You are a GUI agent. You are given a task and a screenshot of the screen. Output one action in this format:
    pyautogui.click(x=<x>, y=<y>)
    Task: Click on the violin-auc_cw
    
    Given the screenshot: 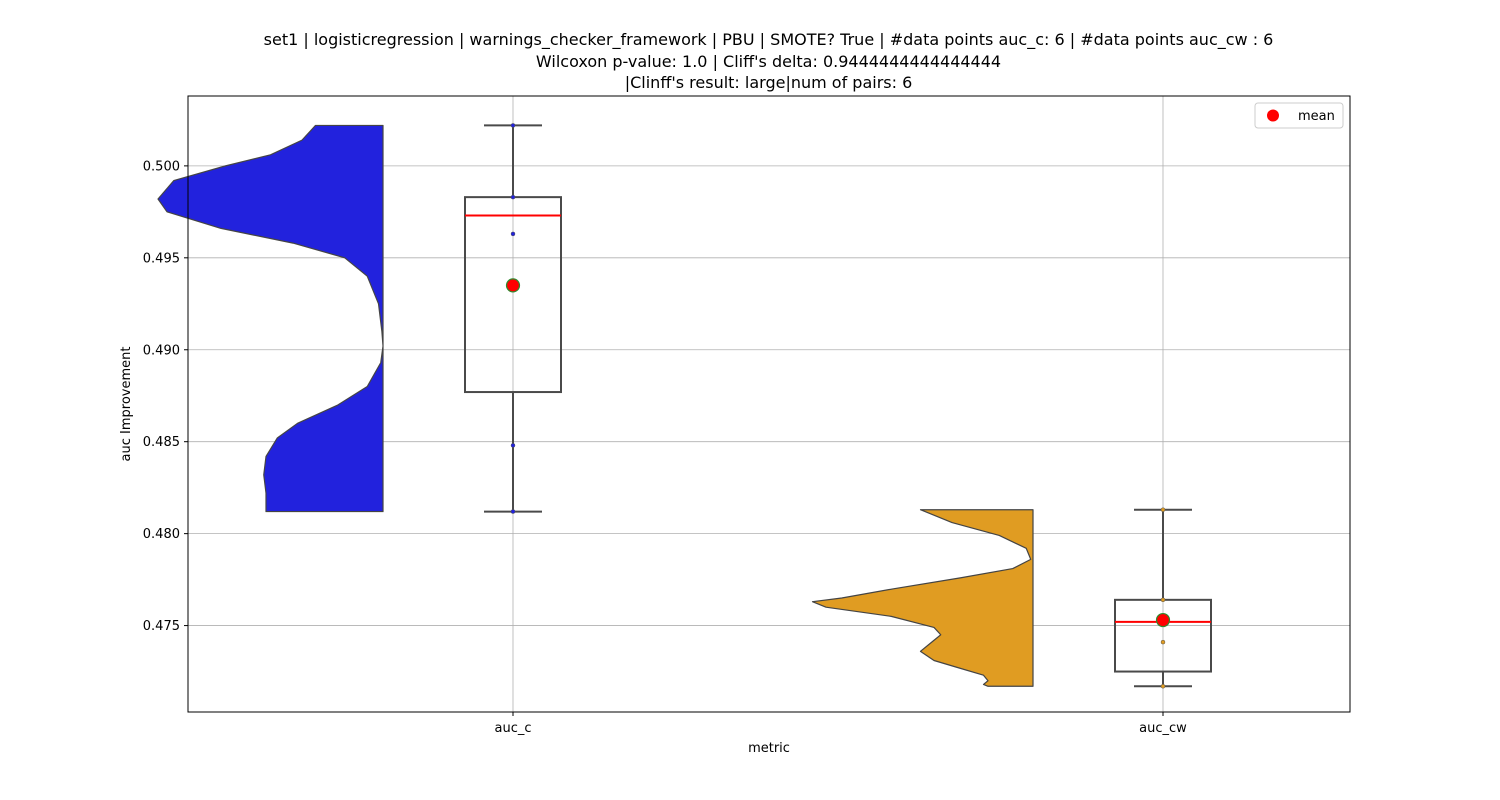 What is the action you would take?
    pyautogui.click(x=922, y=598)
    